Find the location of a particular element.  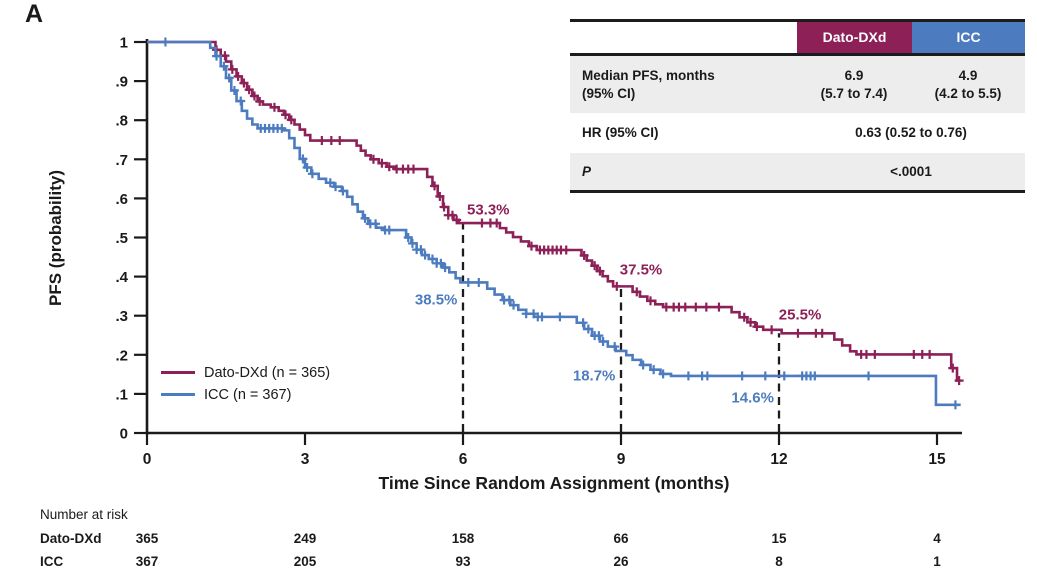

legend-label-icc: ICC (n = 367) is located at coordinates (248, 394).